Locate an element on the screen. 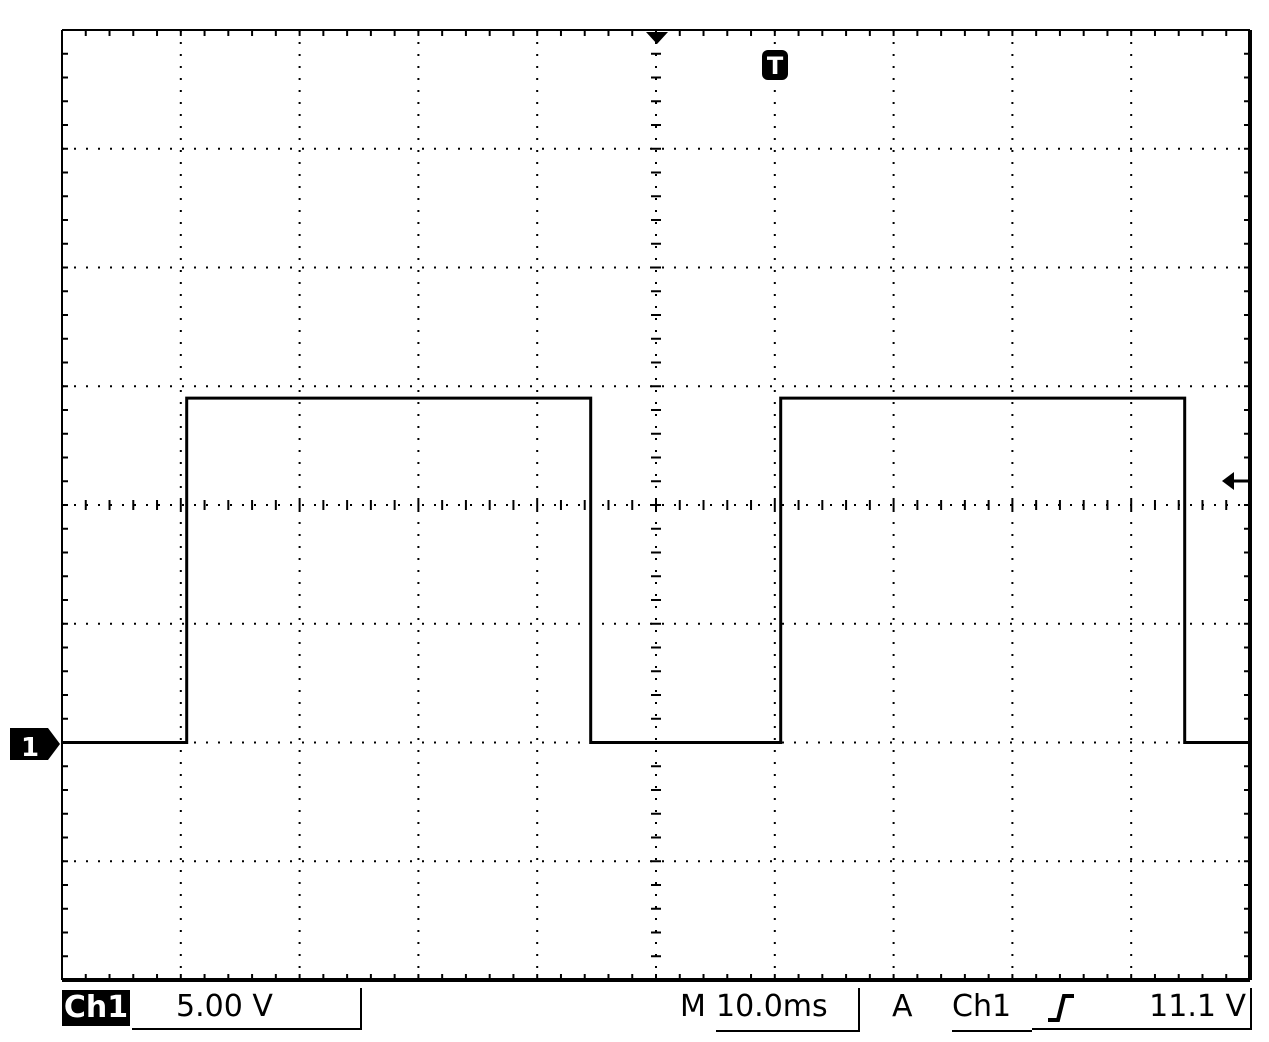  channel-marker-label: 1 is located at coordinates (30, 748).